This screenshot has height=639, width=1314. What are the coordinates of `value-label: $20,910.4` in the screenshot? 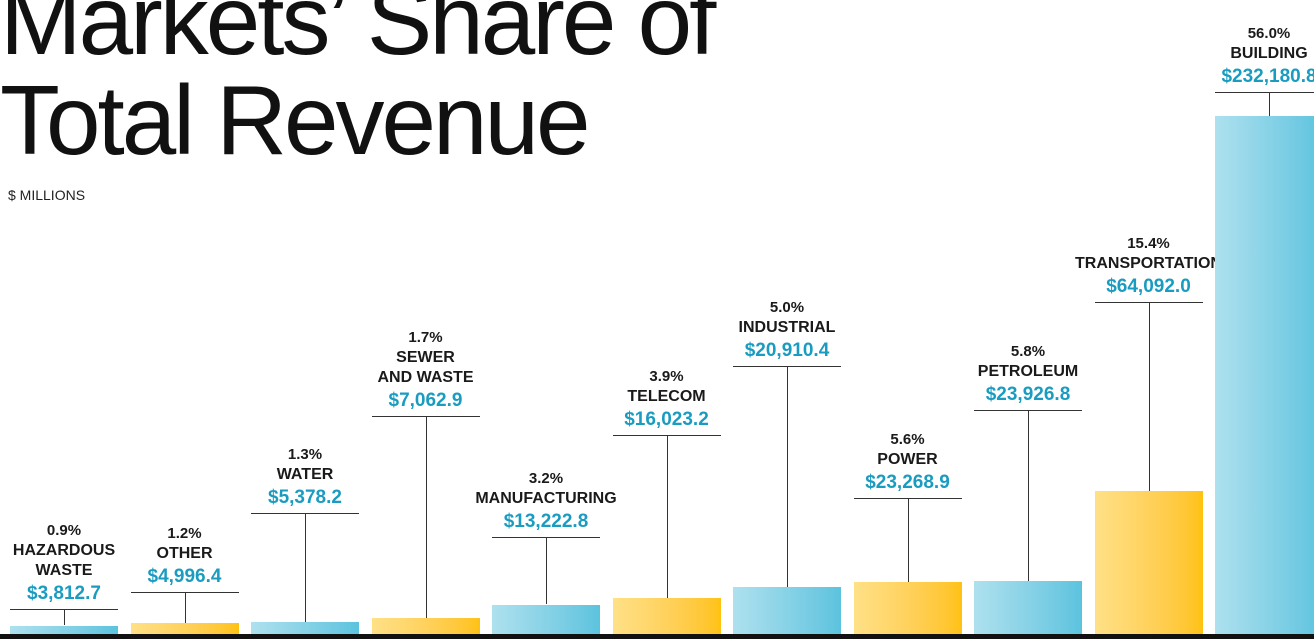 It's located at (787, 350).